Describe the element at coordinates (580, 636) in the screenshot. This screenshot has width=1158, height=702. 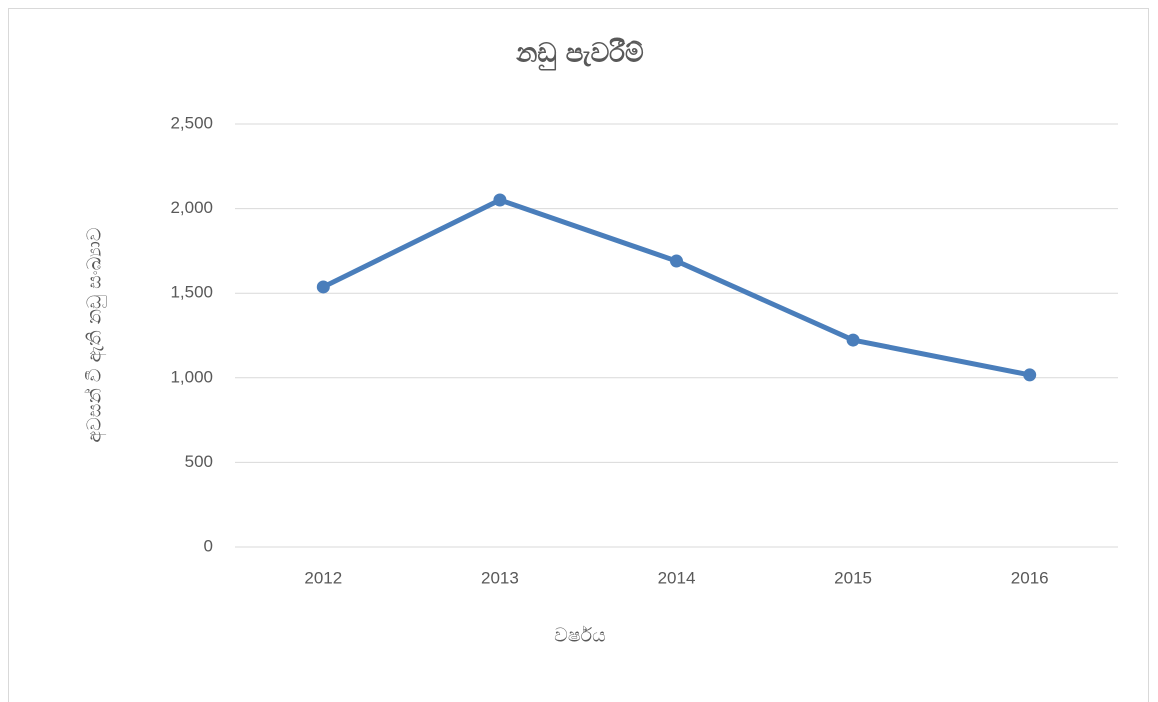
I see `x-axis-label: වර්ෂය` at that location.